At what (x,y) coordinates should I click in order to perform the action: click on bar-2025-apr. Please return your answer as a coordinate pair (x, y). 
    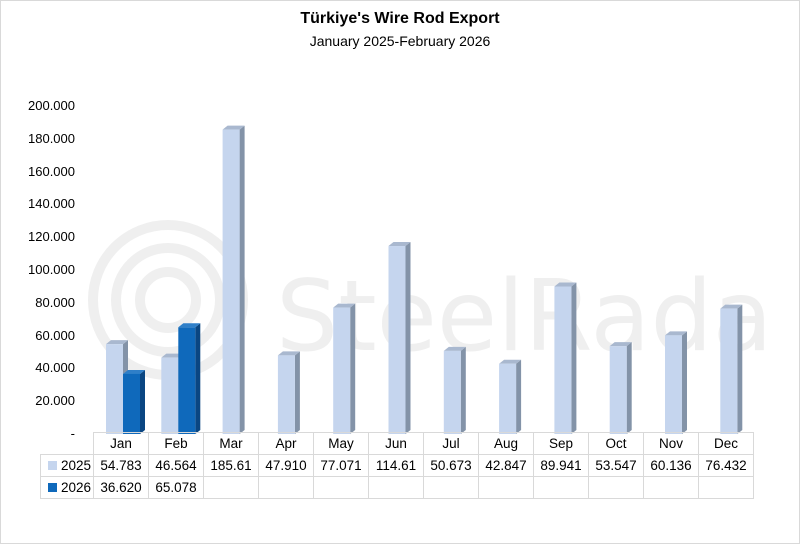
    Looking at the image, I should click on (288, 392).